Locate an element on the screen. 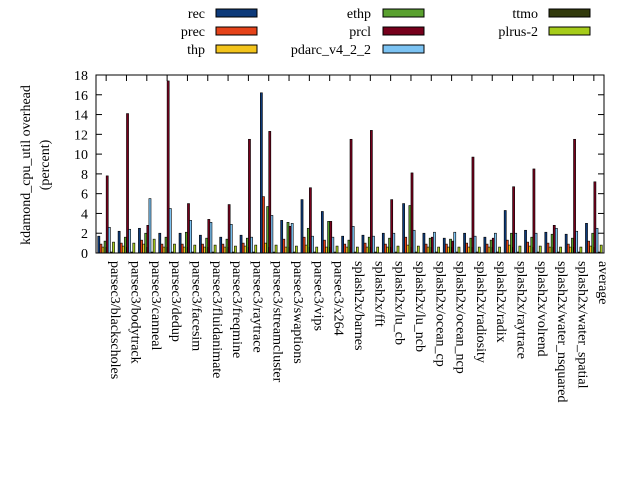 This screenshot has height=480, width=640. bar-rec-splash2x-lu_ncb is located at coordinates (403, 228).